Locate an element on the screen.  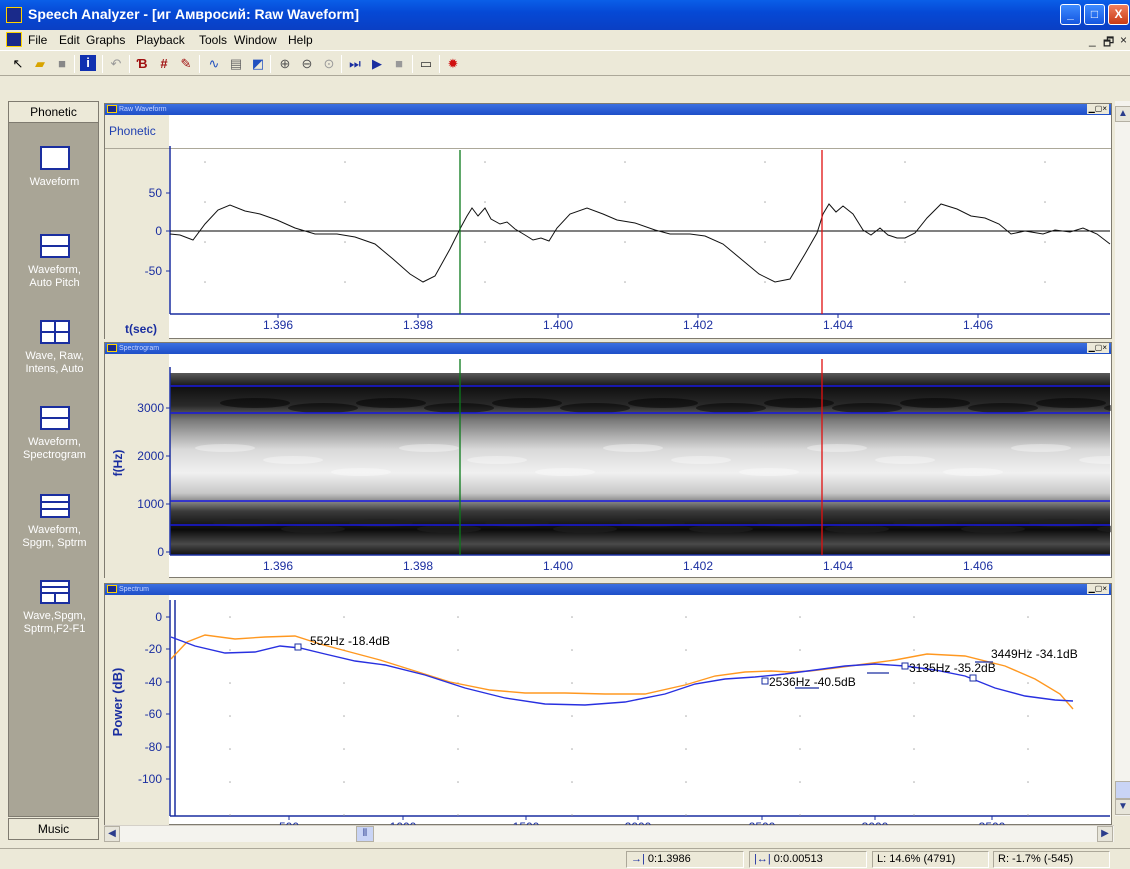
open-folder-icon: ▰ is located at coordinates (40, 63).